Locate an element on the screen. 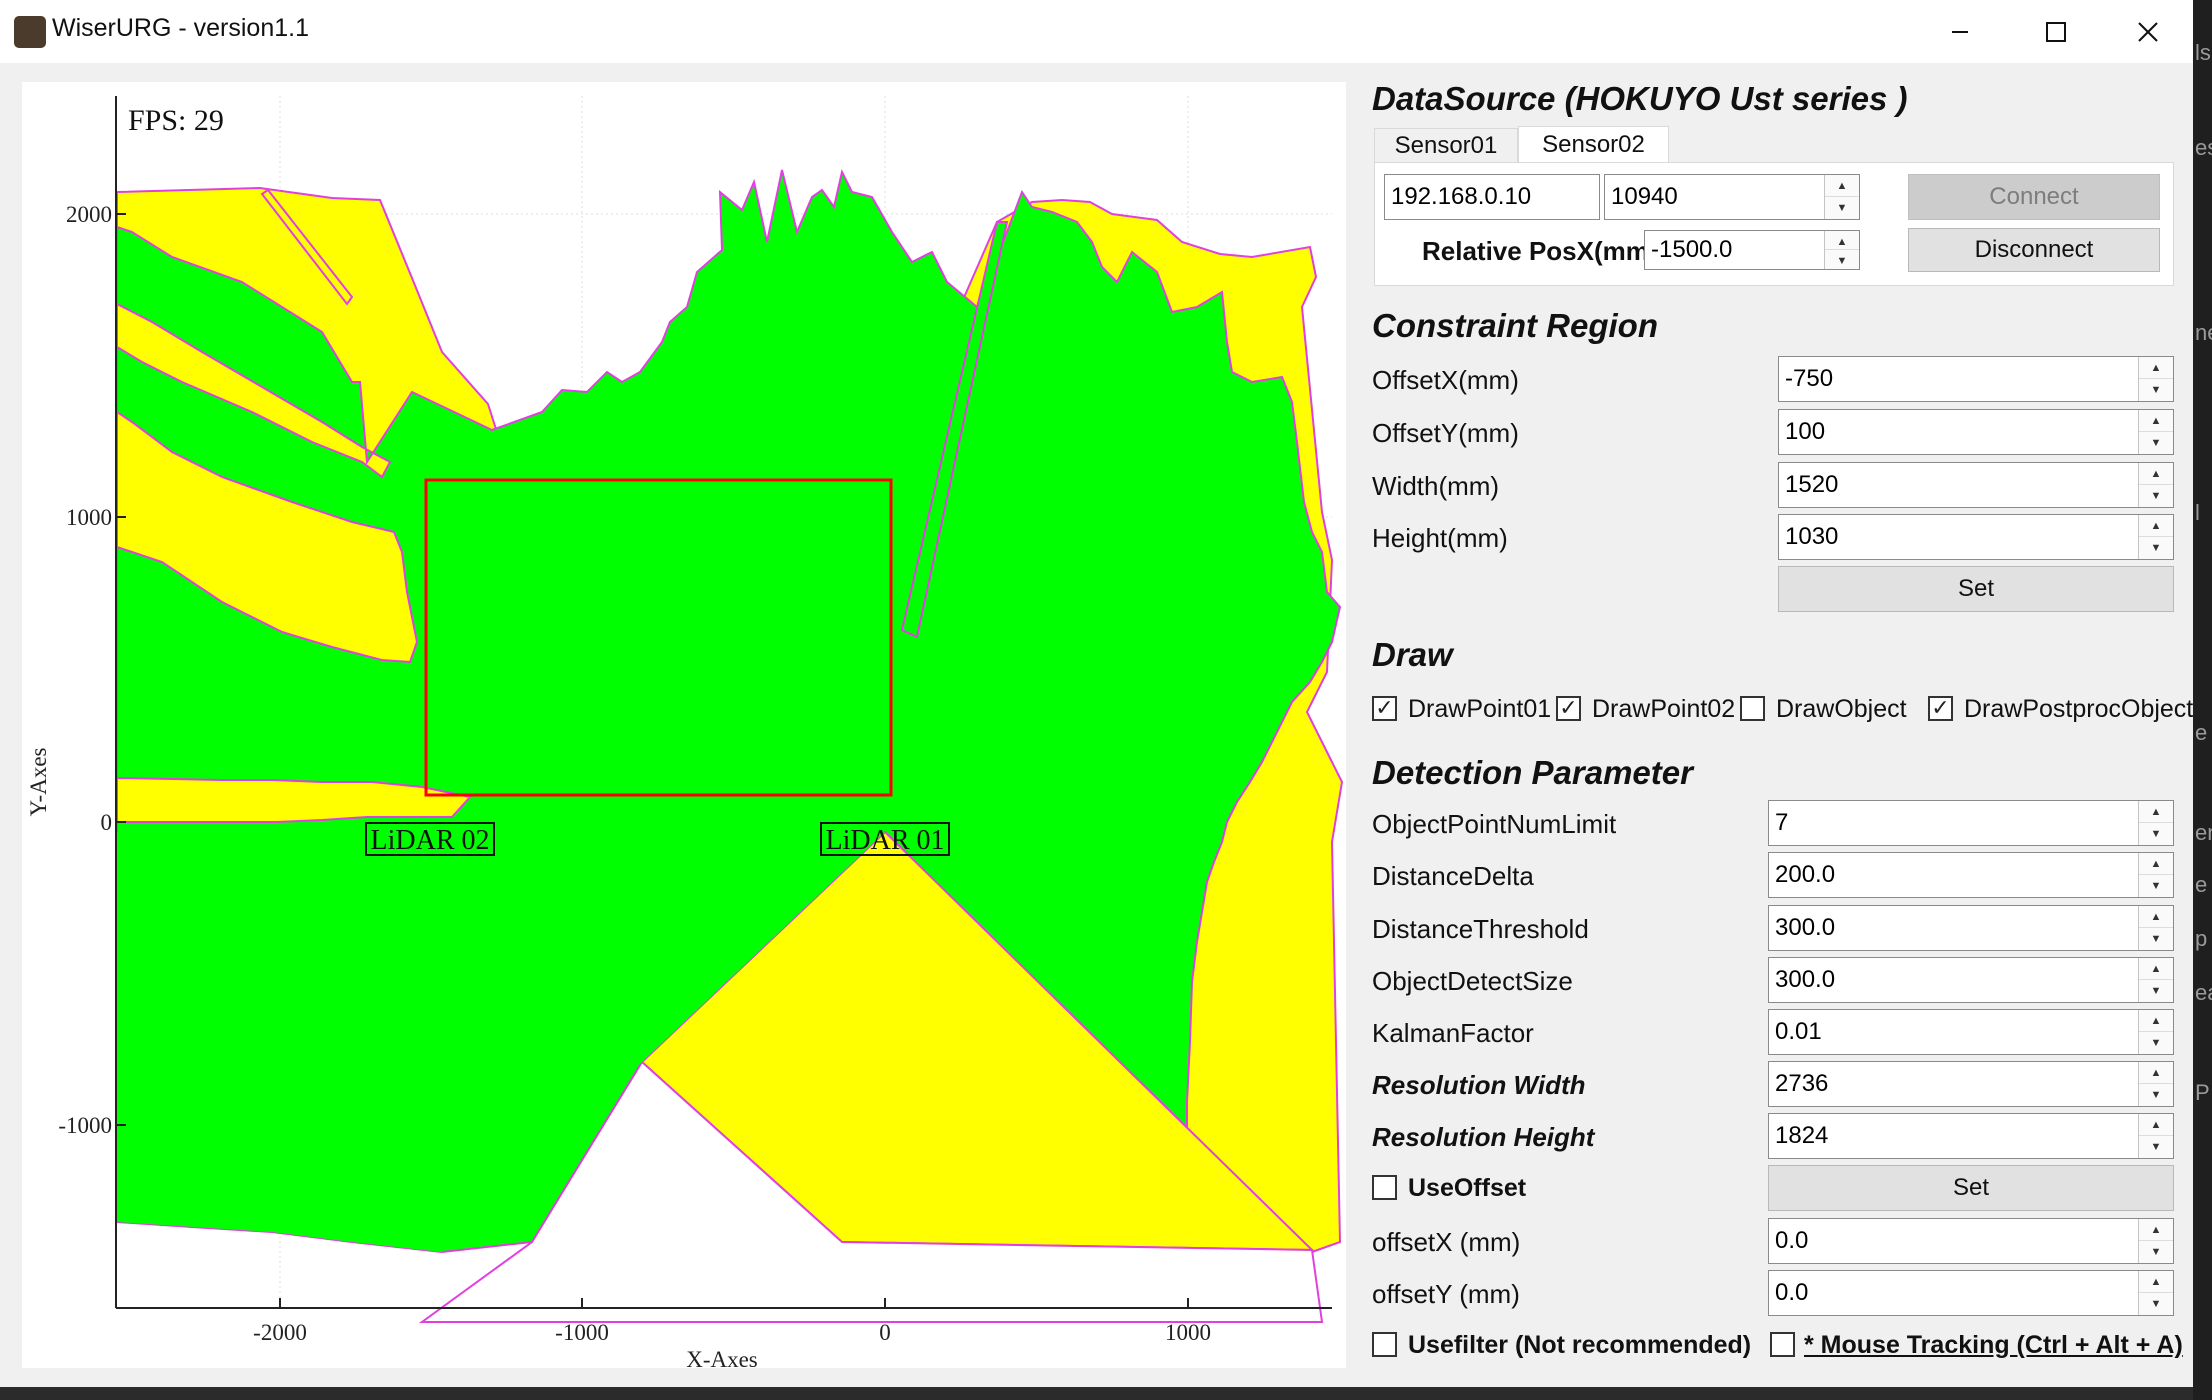  constraint-region-rect is located at coordinates (658, 637).